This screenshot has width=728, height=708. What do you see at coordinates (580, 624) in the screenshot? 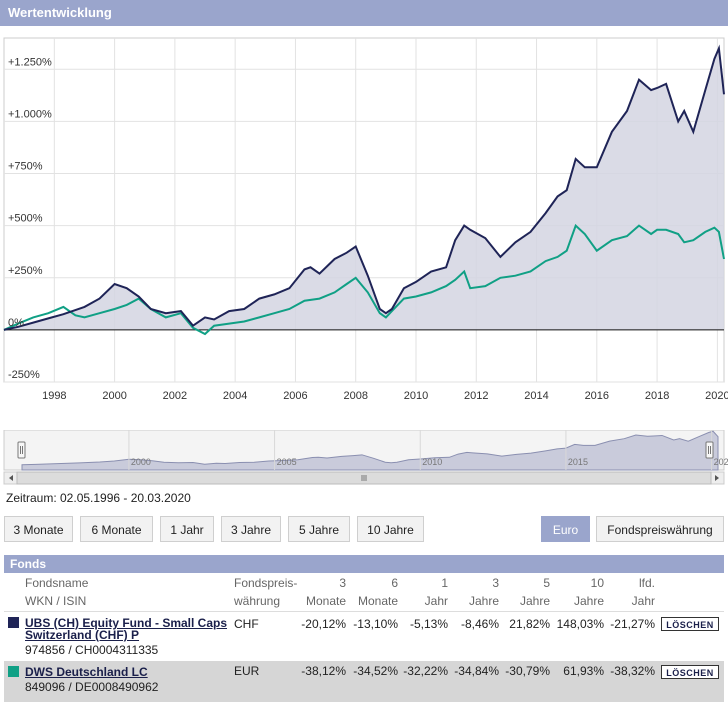
I see `perf-value: 148,03%` at bounding box center [580, 624].